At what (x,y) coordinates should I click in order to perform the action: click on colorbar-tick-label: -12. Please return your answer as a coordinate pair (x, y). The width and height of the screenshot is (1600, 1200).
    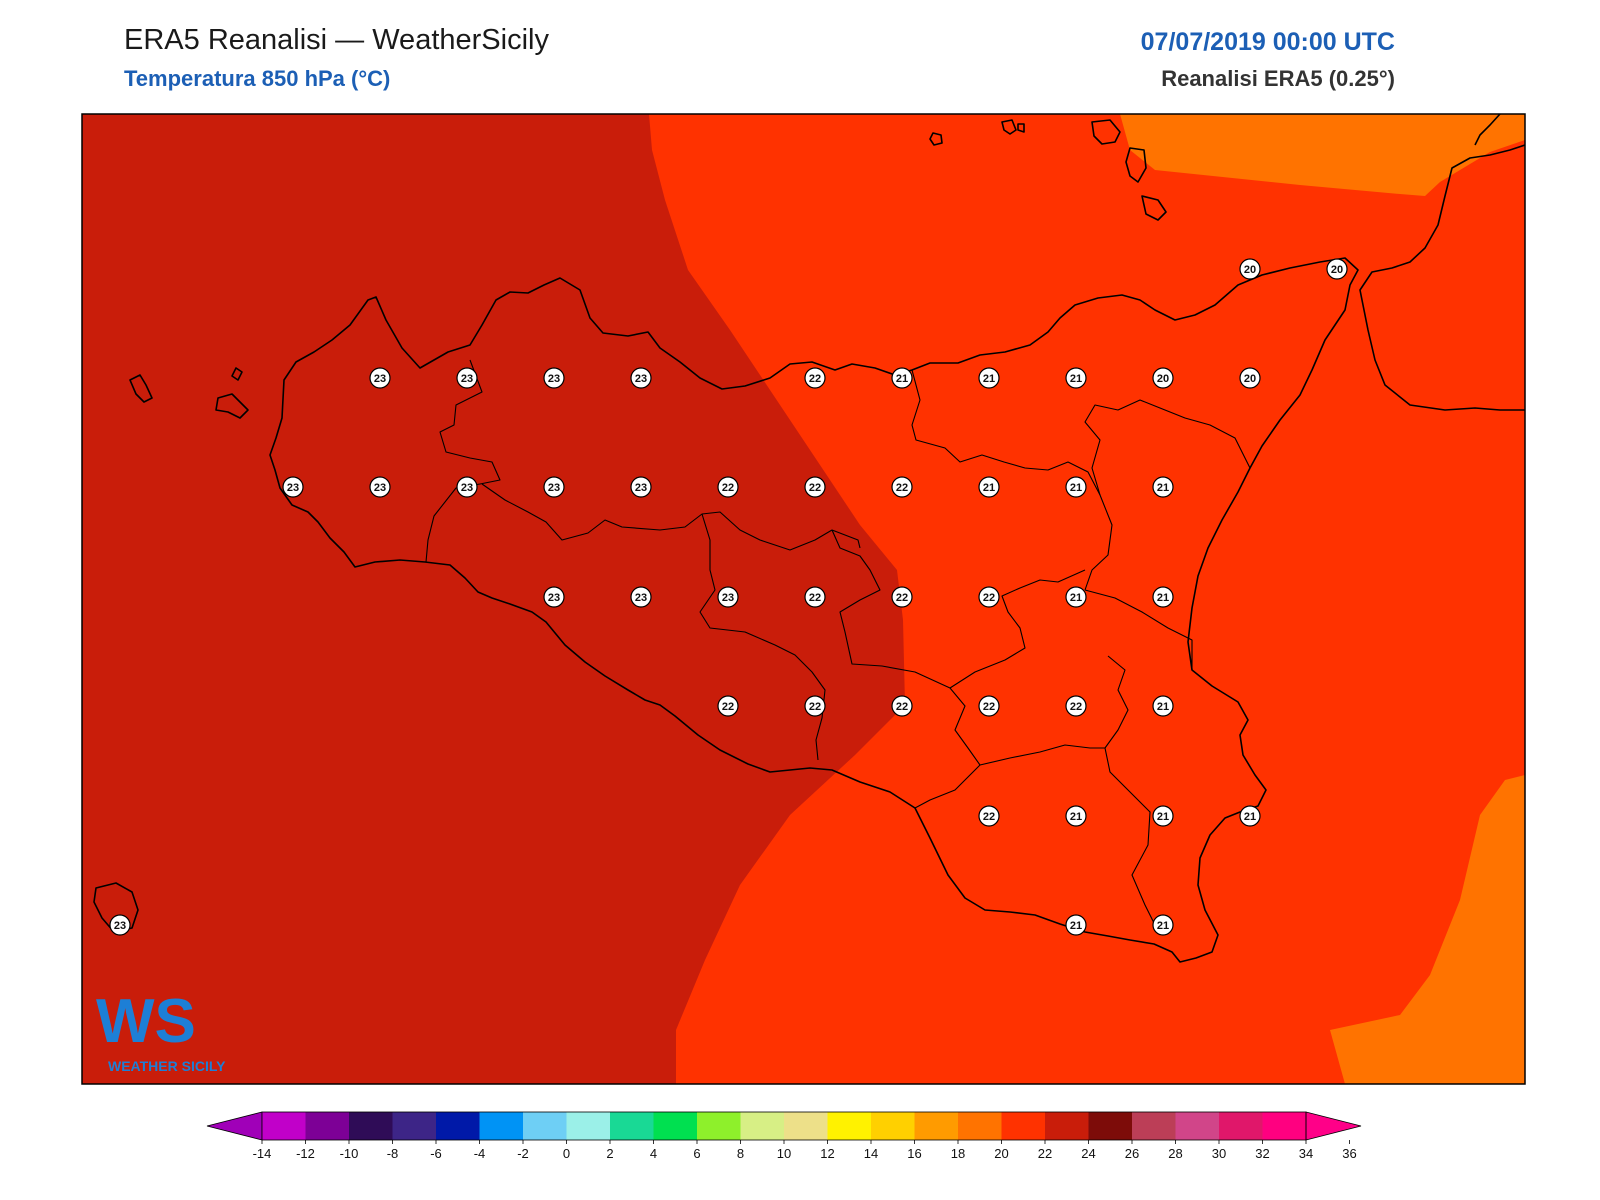
    Looking at the image, I should click on (305, 1153).